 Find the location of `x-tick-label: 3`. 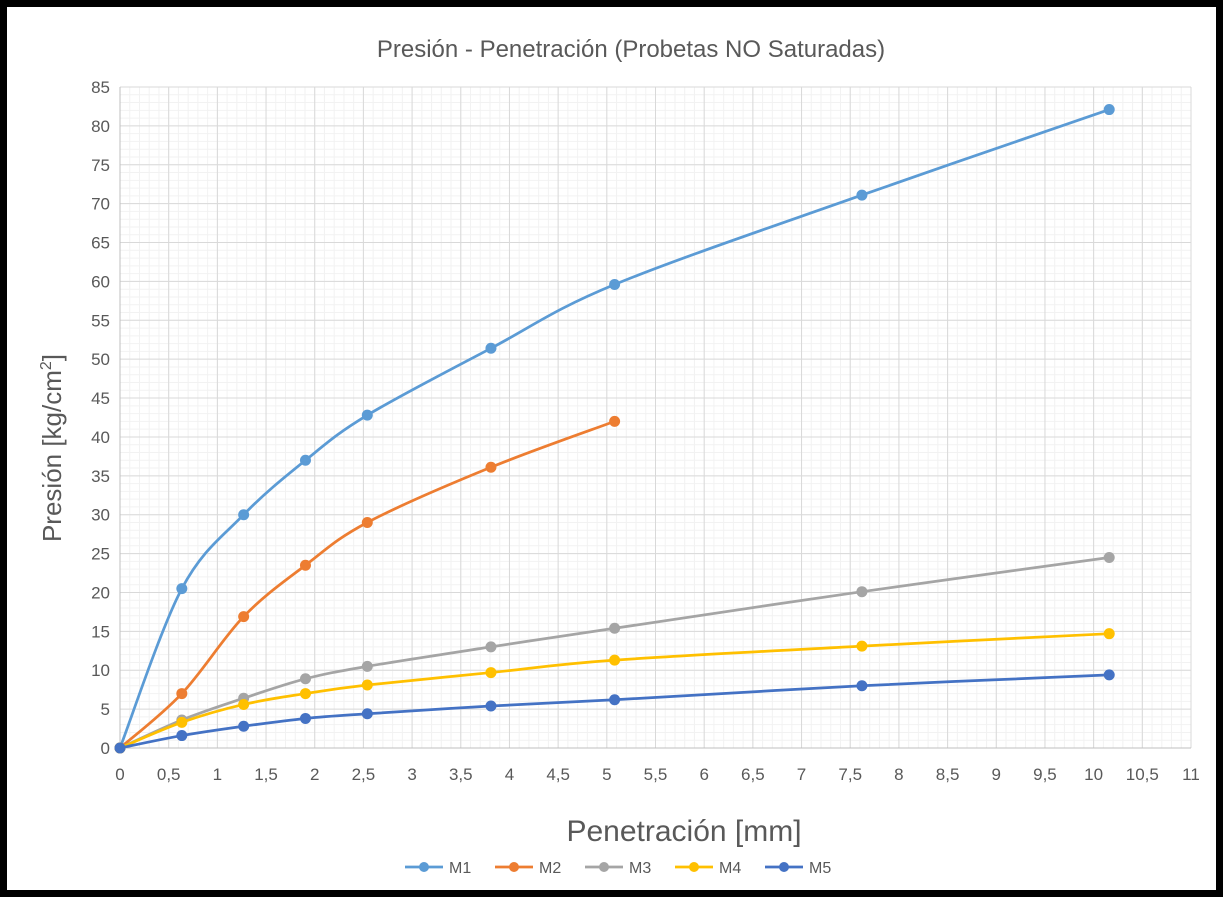

x-tick-label: 3 is located at coordinates (411, 774).